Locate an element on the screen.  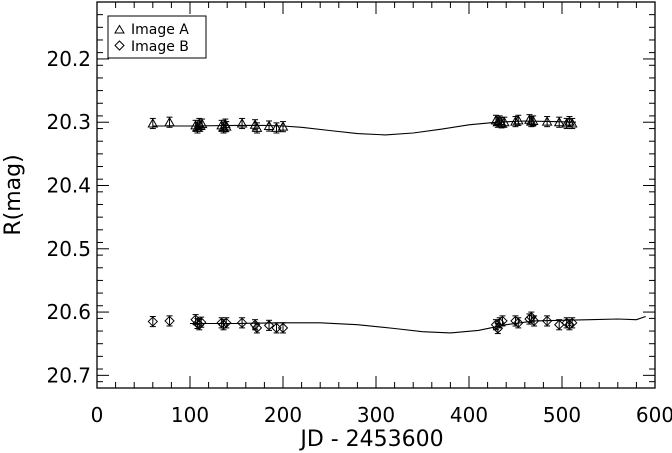
legend-diamond-icon is located at coordinates (119, 45).